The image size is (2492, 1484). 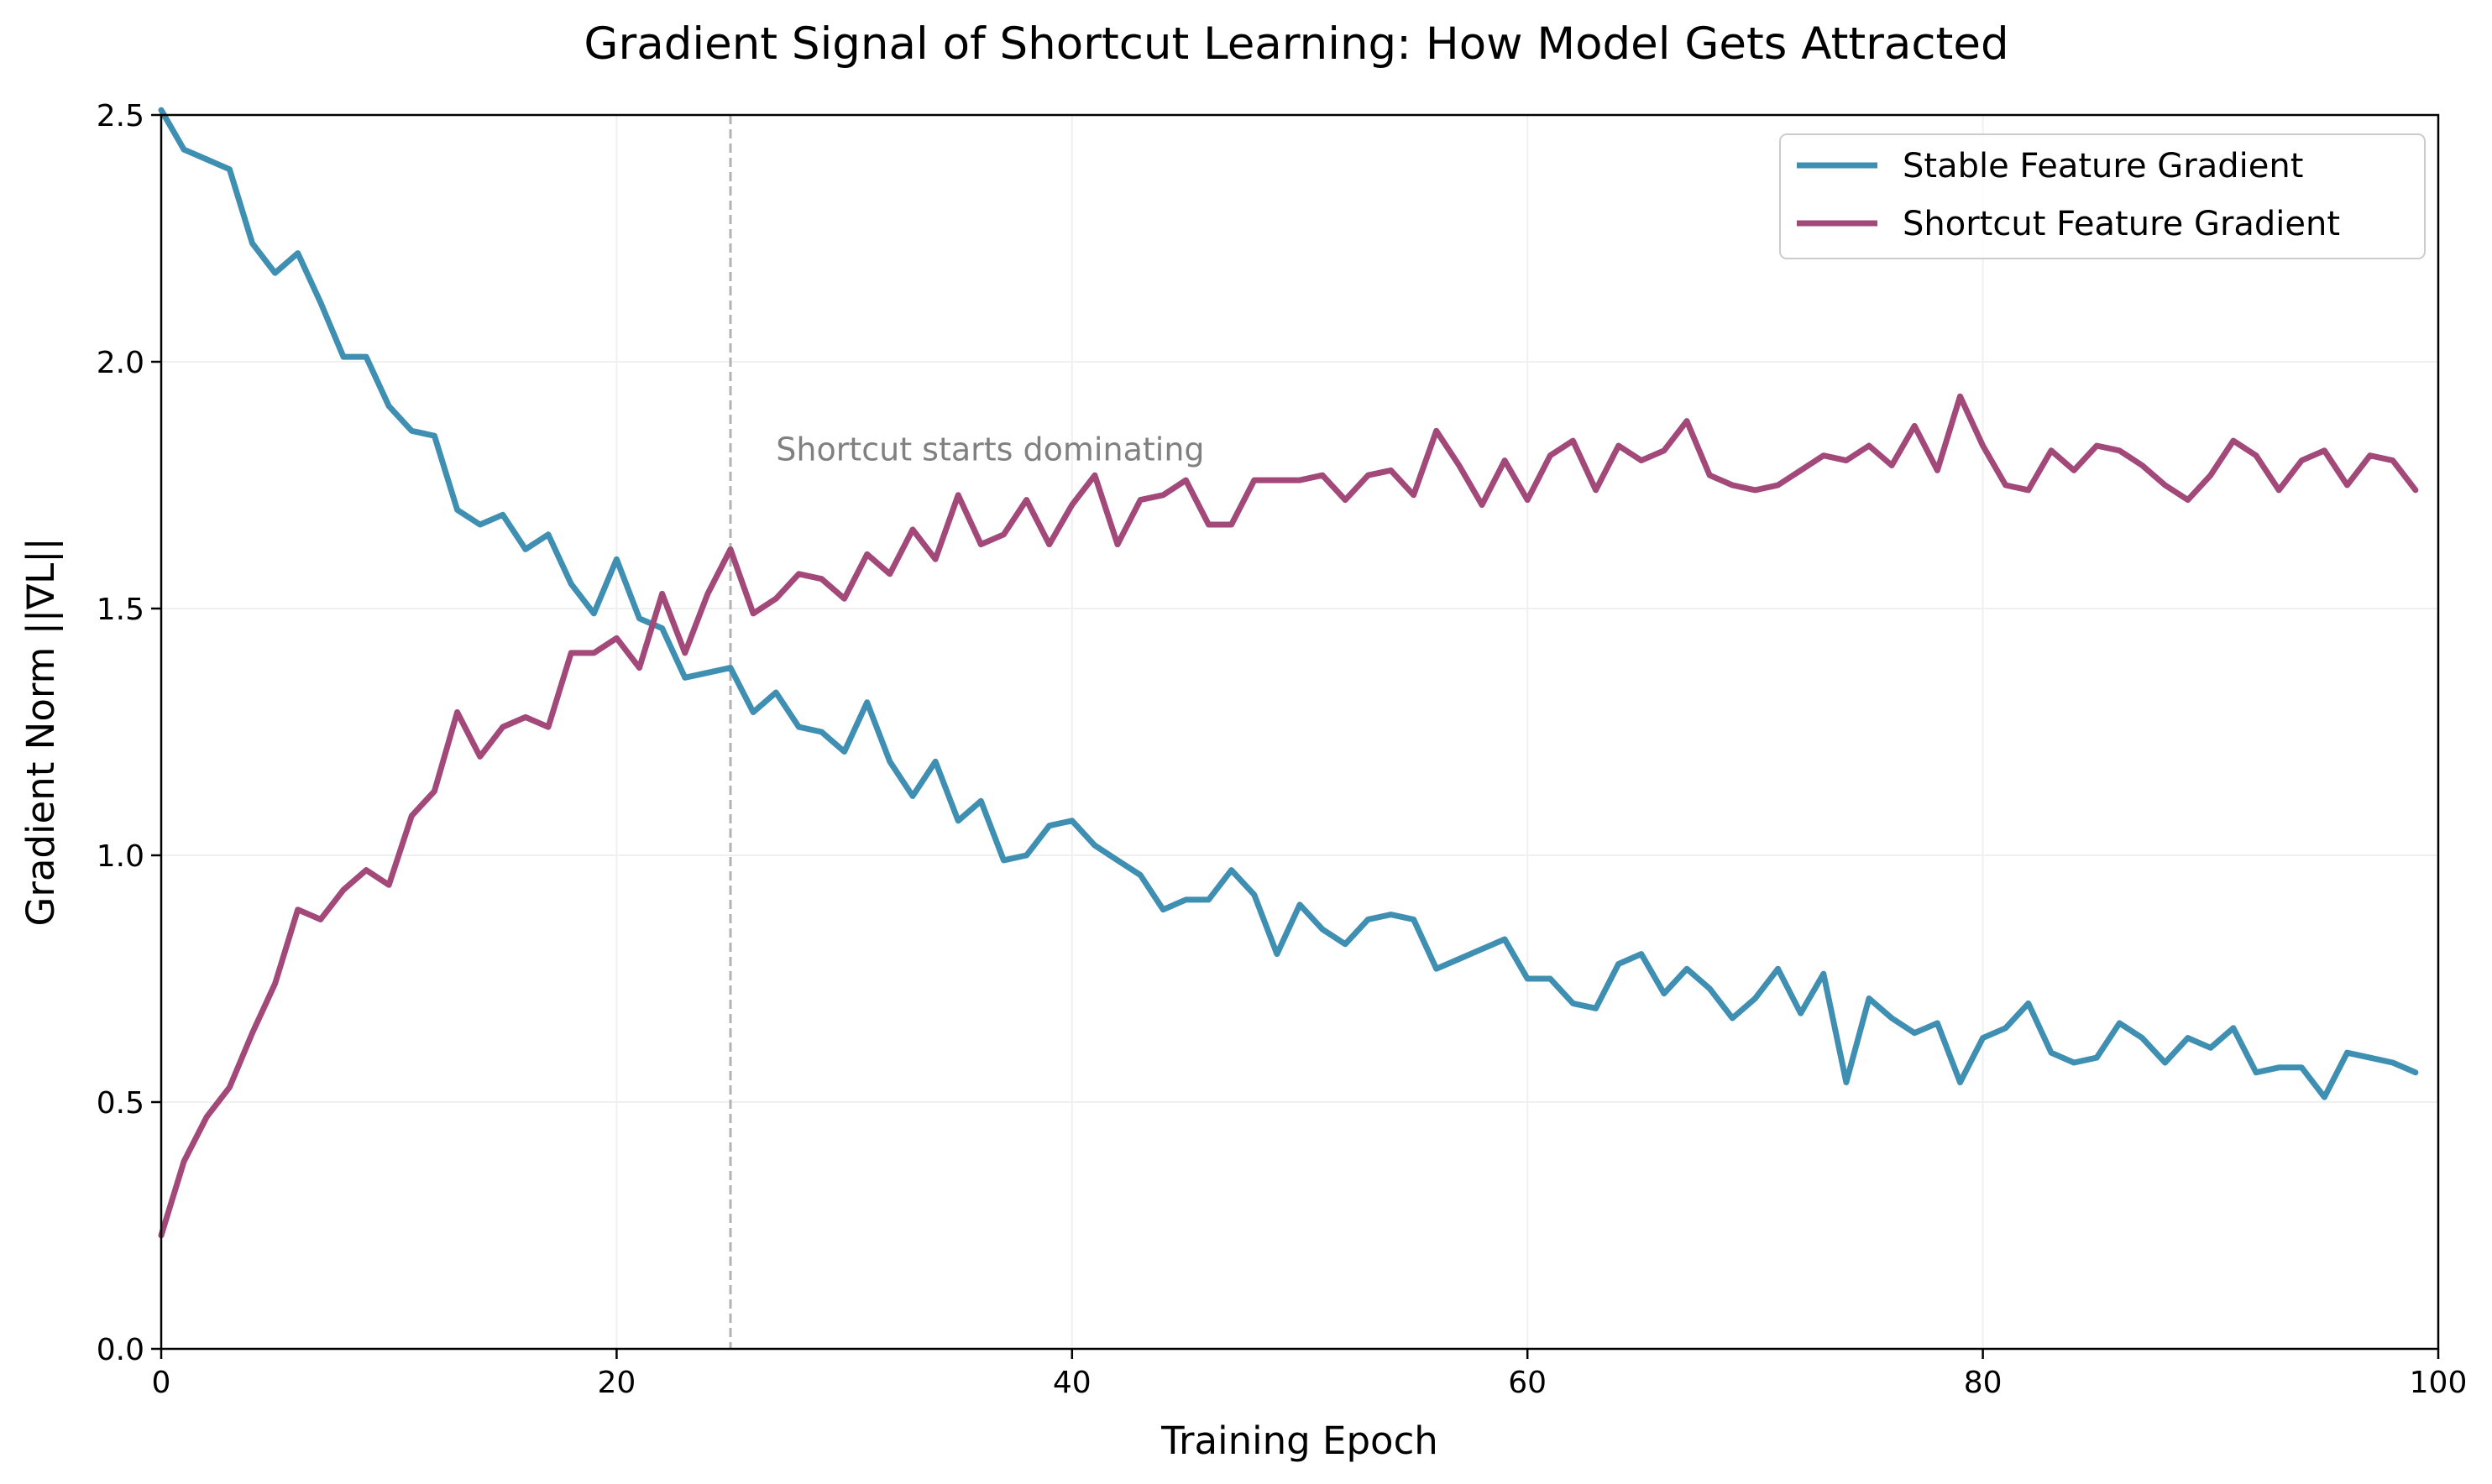 I want to click on y-tick-label: 0.5, so click(x=120, y=1103).